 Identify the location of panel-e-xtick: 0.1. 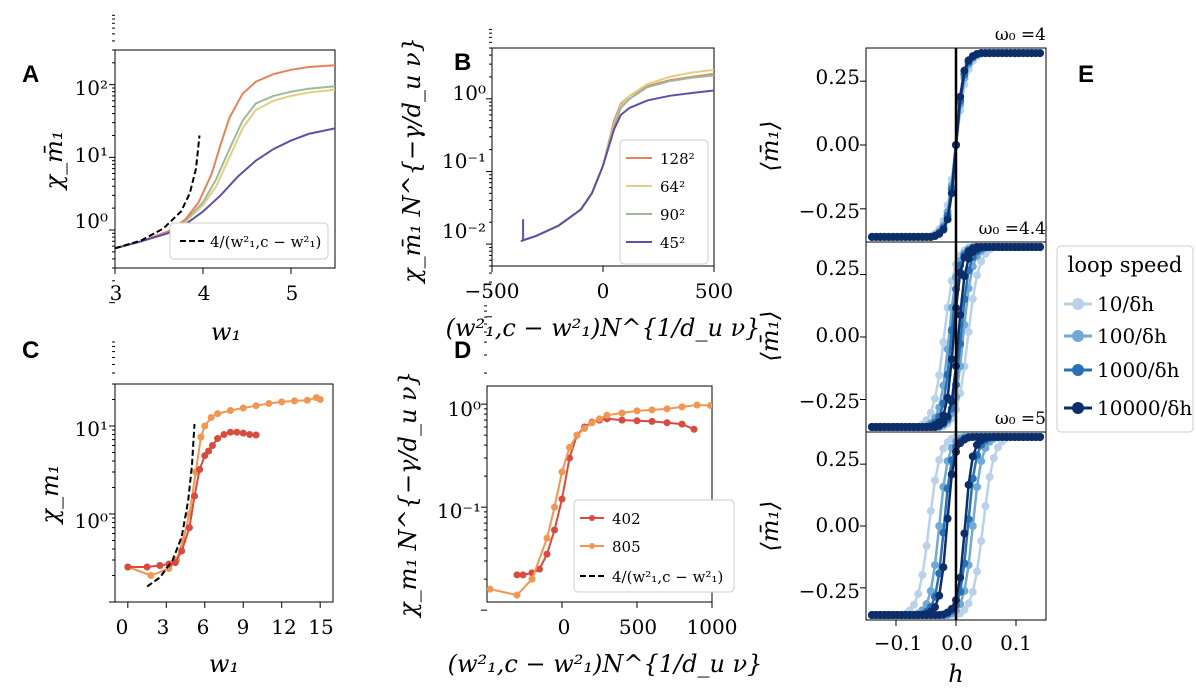
(1016, 643).